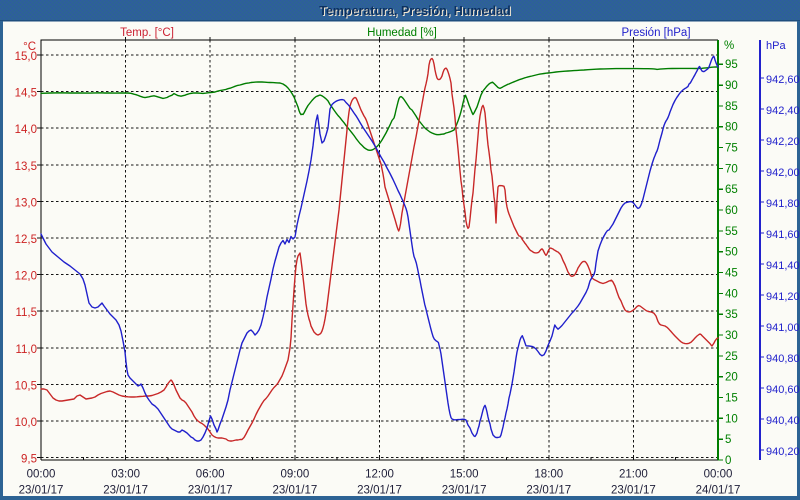 Image resolution: width=800 pixels, height=500 pixels. Describe the element at coordinates (464, 475) in the screenshot. I see `svg-text: 15:00` at that location.